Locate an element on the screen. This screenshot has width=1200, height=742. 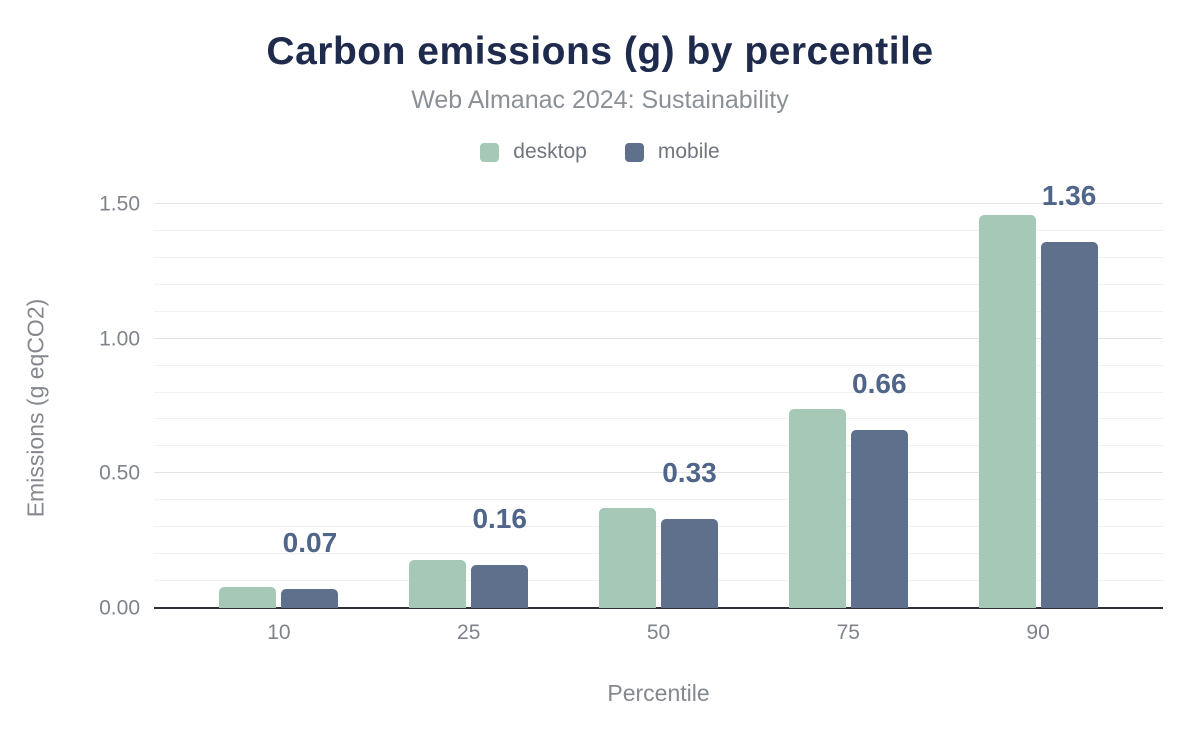
legend-item-desktop: desktop is located at coordinates (533, 152).